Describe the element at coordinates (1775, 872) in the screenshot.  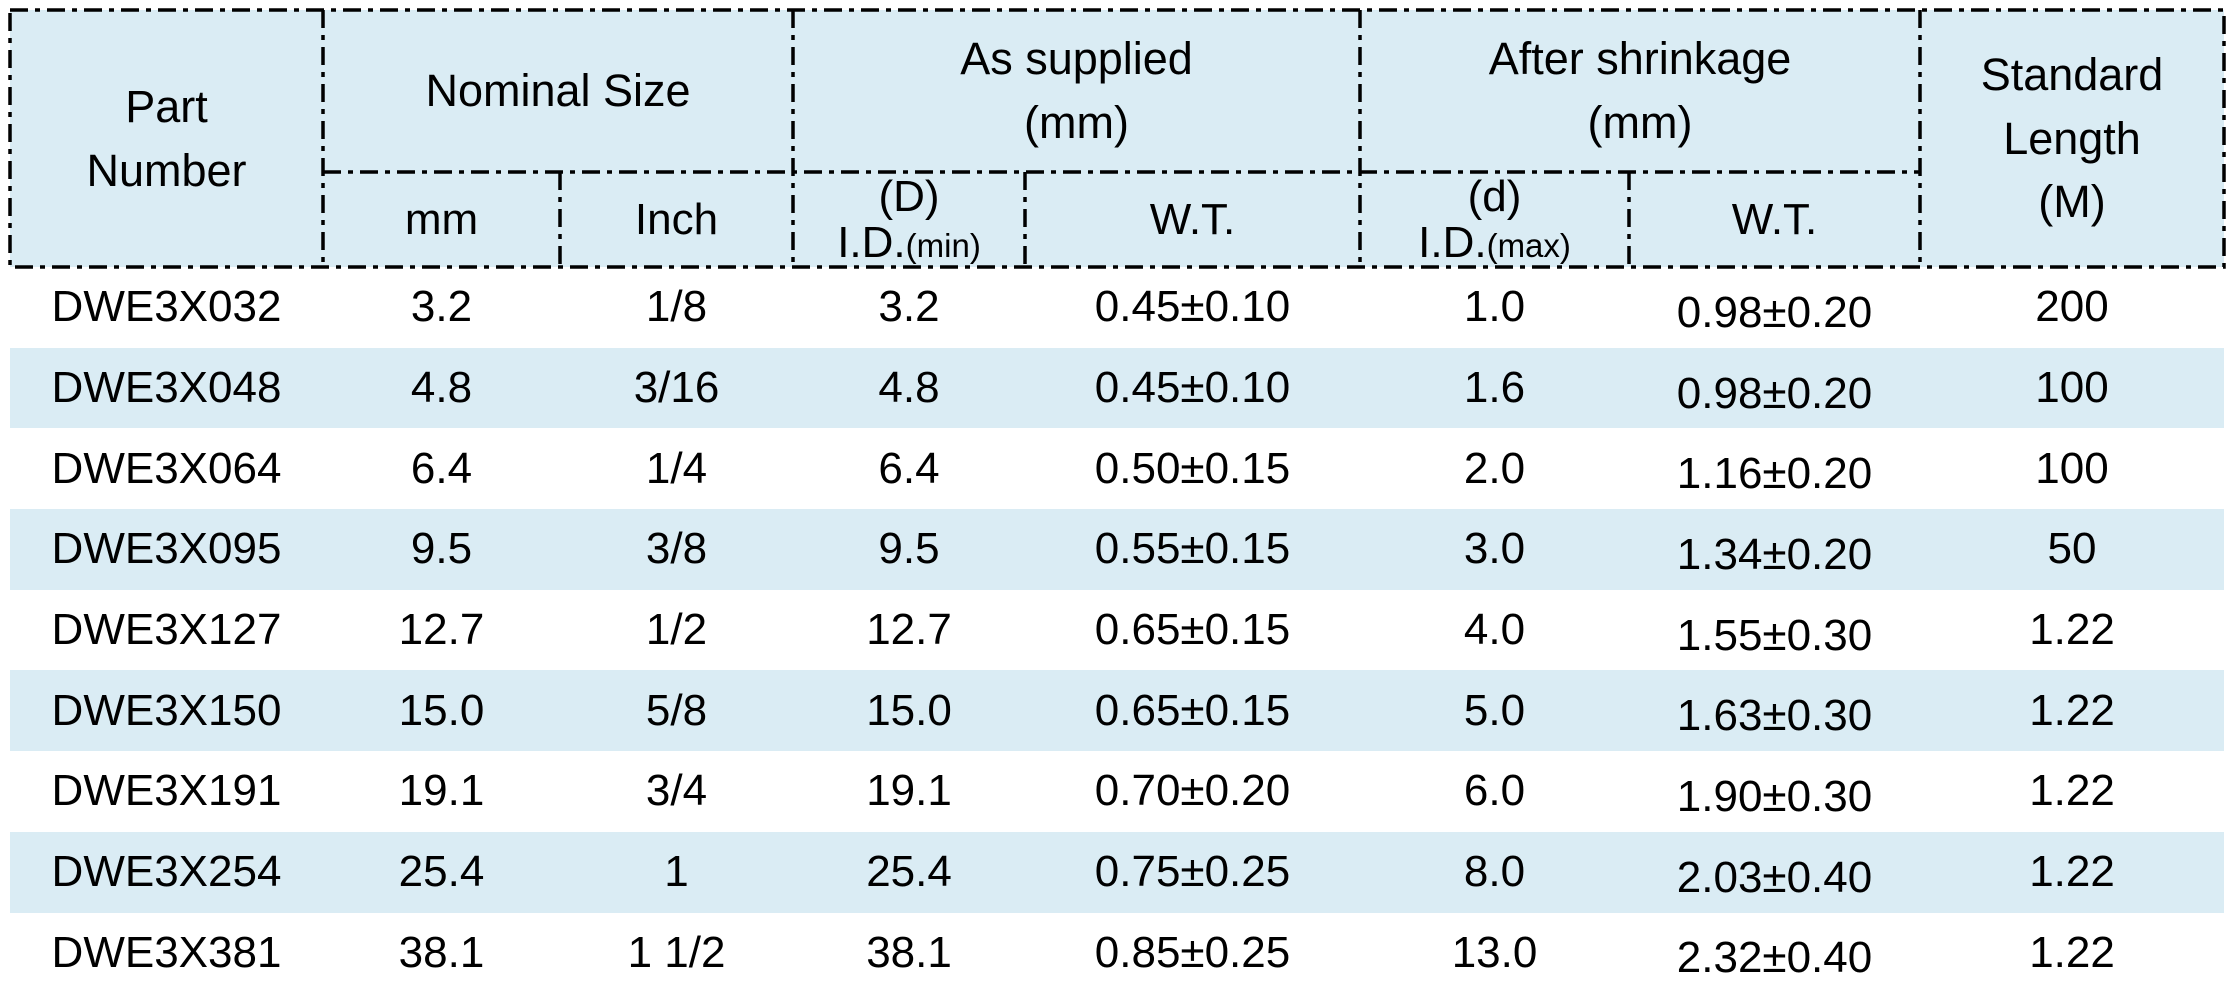
I see `cell-shrinkage-wt: 2.03±0.40` at that location.